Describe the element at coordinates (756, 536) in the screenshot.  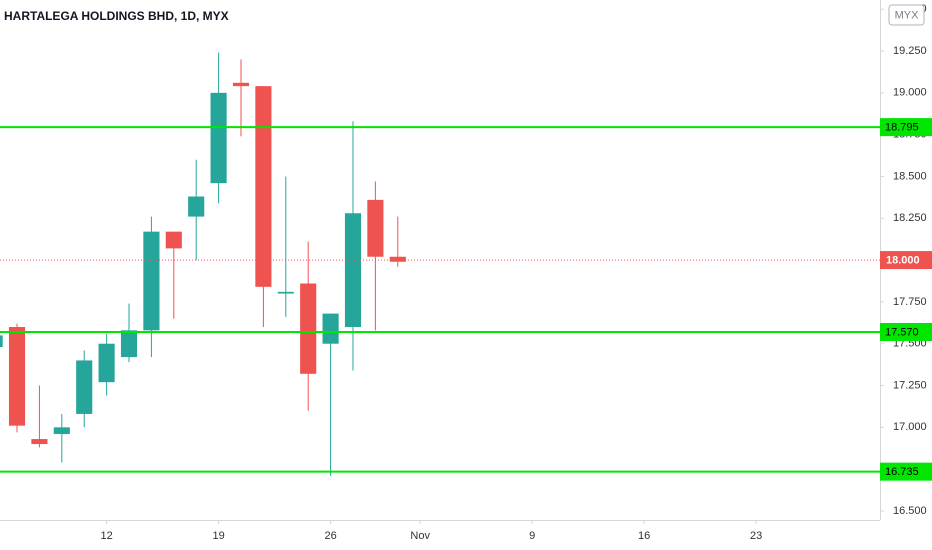
I see `x-tick-label: 23` at that location.